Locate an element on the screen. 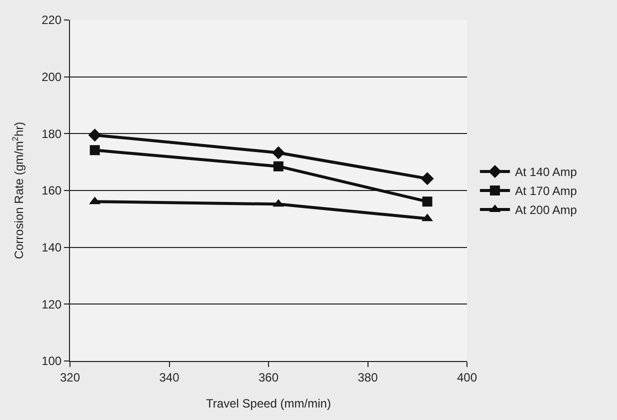 The width and height of the screenshot is (617, 420). x-tick-label: 380 is located at coordinates (368, 377).